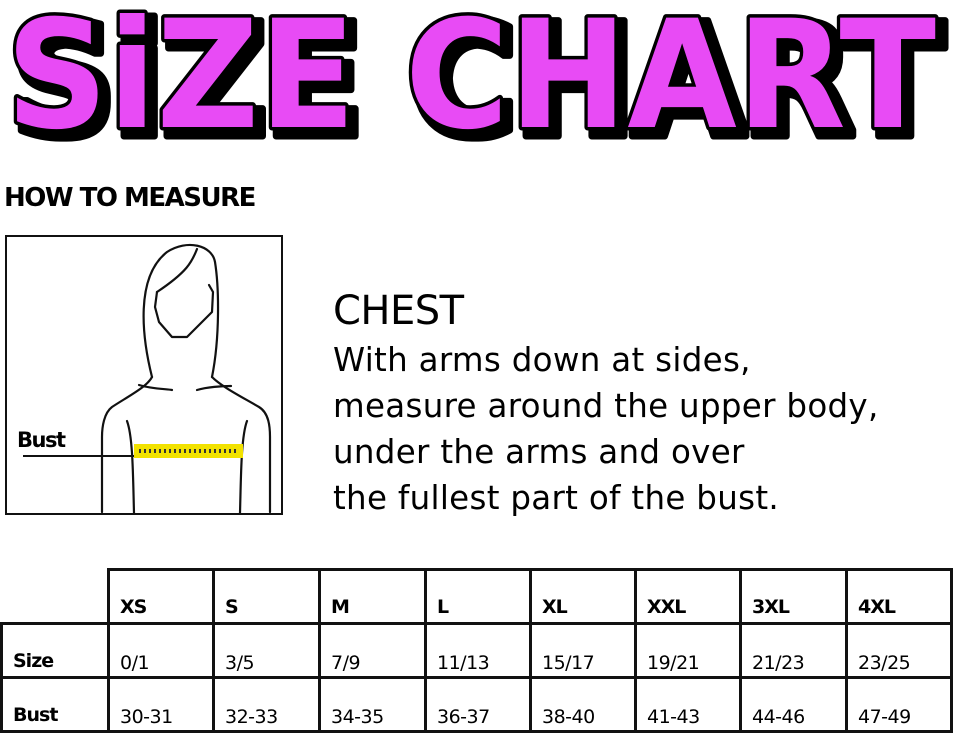  What do you see at coordinates (372, 596) in the screenshot?
I see `header-cell: M` at bounding box center [372, 596].